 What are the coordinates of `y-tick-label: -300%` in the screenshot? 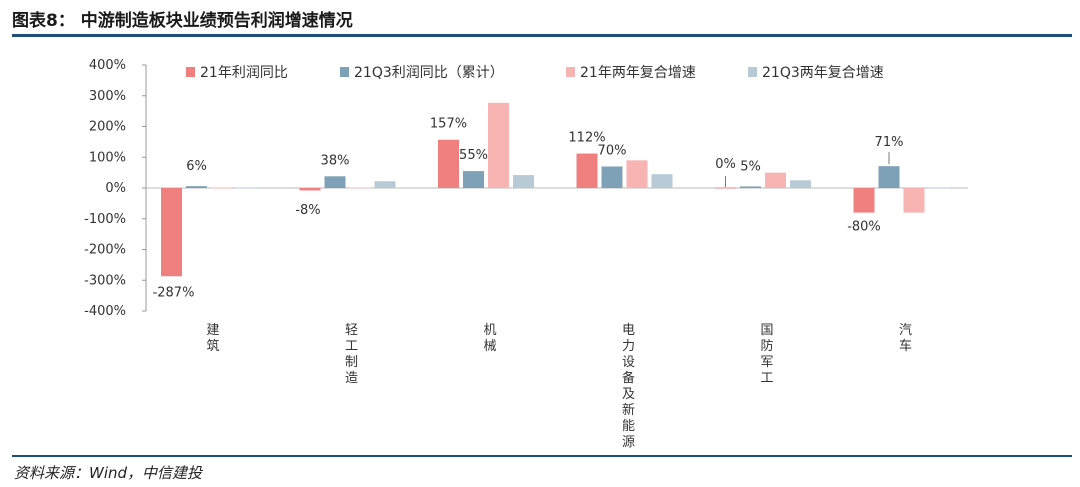 It's located at (105, 280).